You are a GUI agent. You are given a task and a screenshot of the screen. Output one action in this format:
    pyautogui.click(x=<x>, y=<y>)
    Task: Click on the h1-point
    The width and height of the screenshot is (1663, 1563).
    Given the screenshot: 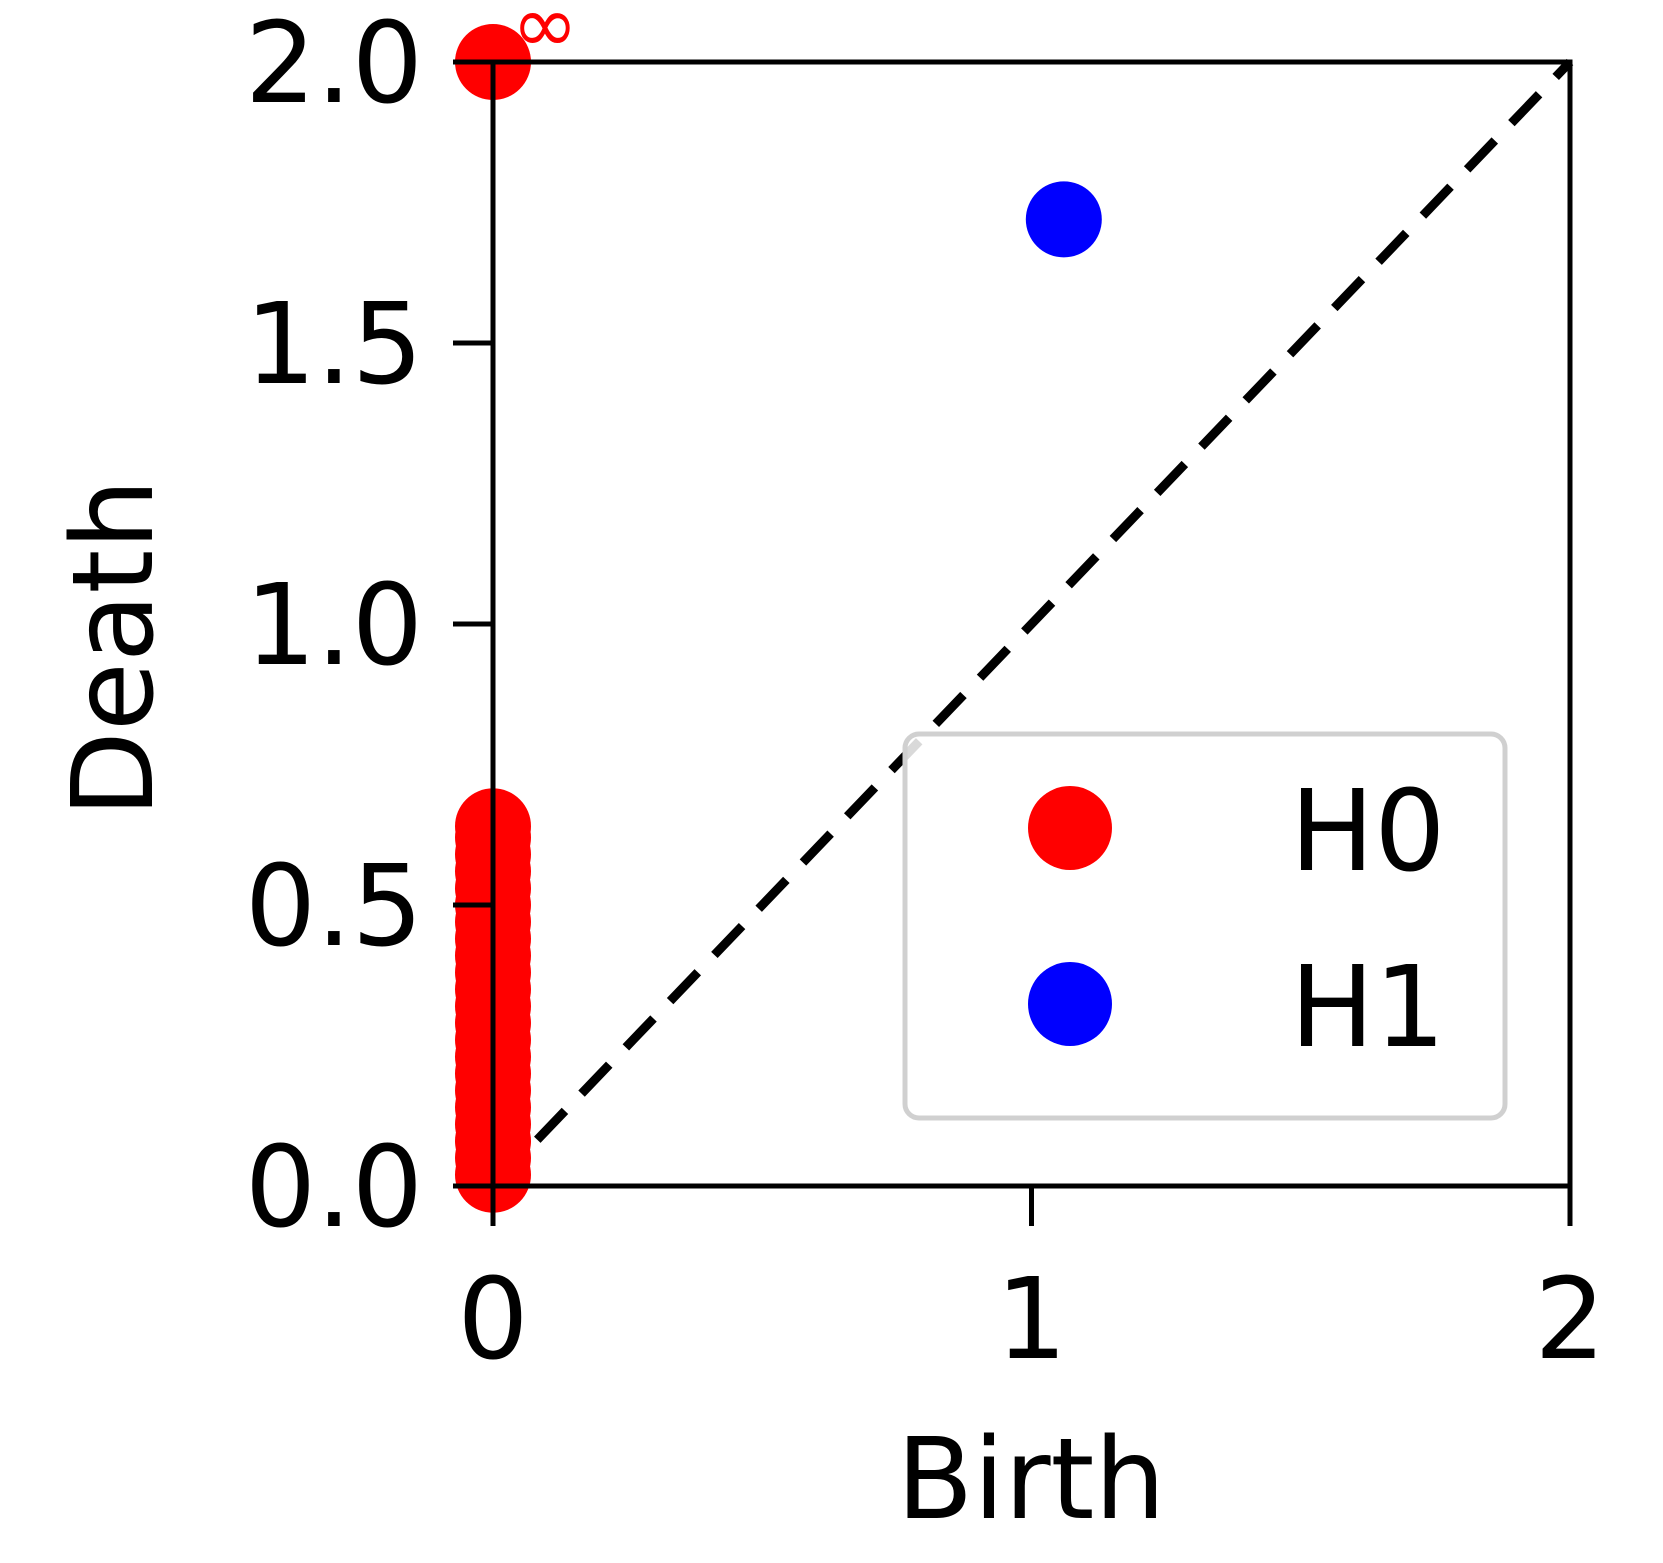 What is the action you would take?
    pyautogui.click(x=1063, y=219)
    